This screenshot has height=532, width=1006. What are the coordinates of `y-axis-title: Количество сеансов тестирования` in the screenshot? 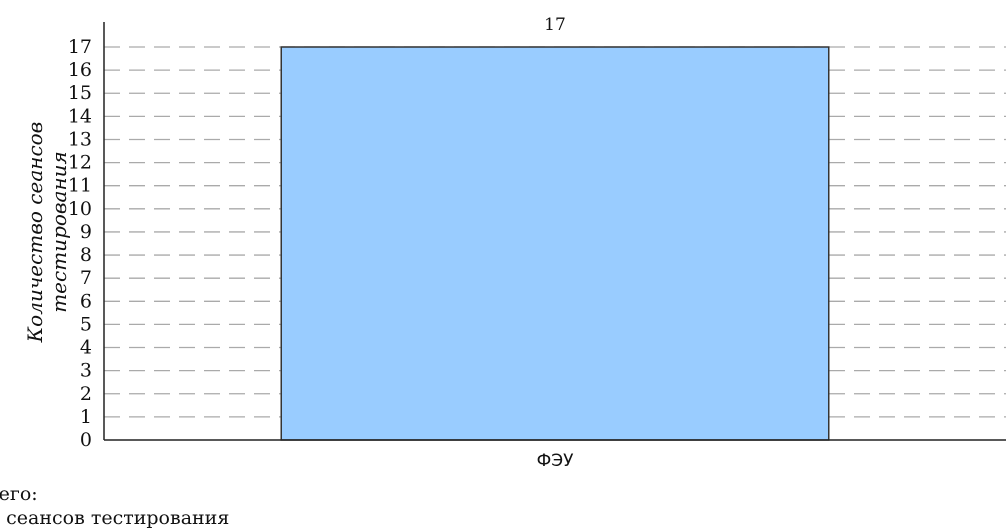 It's located at (47, 233).